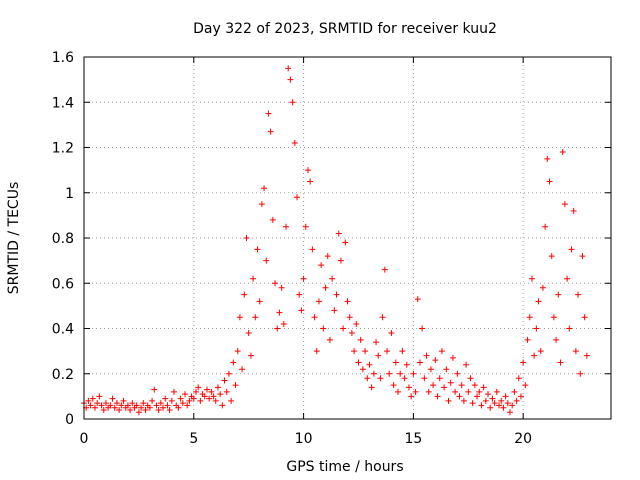 The width and height of the screenshot is (640, 480). What do you see at coordinates (69, 420) in the screenshot?
I see `y-tick-label: 0` at bounding box center [69, 420].